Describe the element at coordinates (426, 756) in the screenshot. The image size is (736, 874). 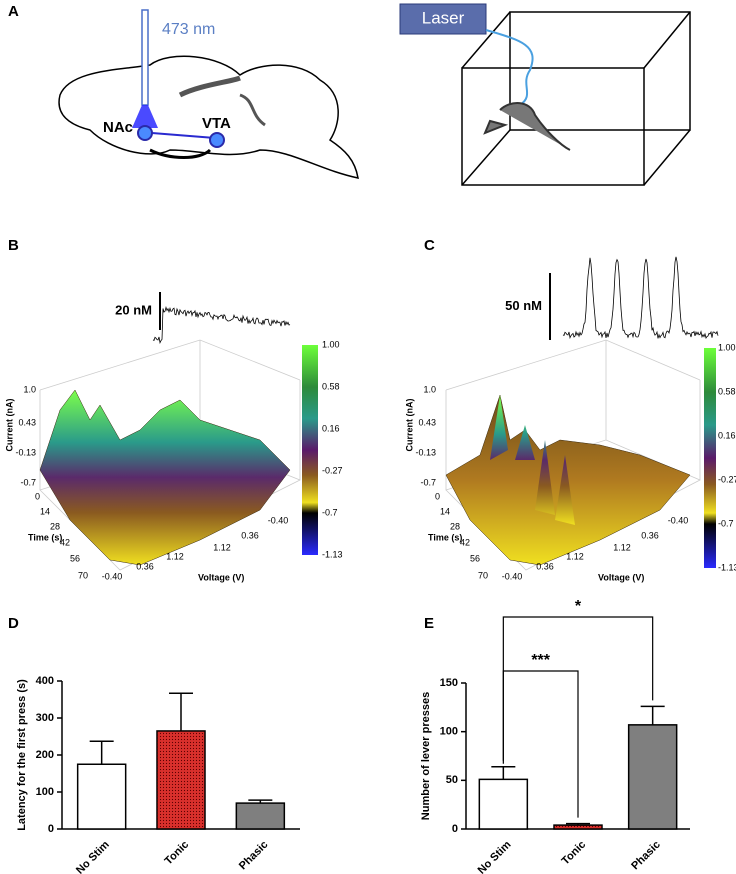
I see `y-axis-label: Number of lever presses` at that location.